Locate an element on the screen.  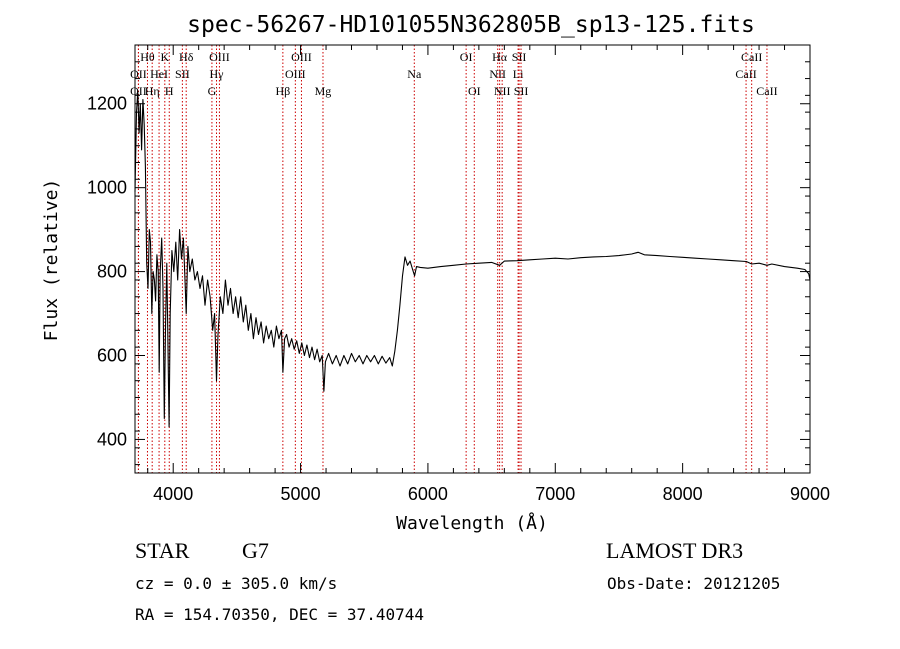
line-label-4: HeI is located at coordinates (159, 74).